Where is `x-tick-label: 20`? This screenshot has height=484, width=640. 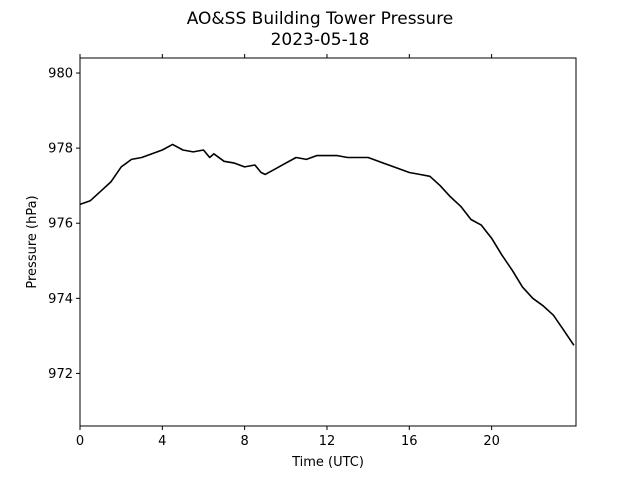
x-tick-label: 20 is located at coordinates (491, 441).